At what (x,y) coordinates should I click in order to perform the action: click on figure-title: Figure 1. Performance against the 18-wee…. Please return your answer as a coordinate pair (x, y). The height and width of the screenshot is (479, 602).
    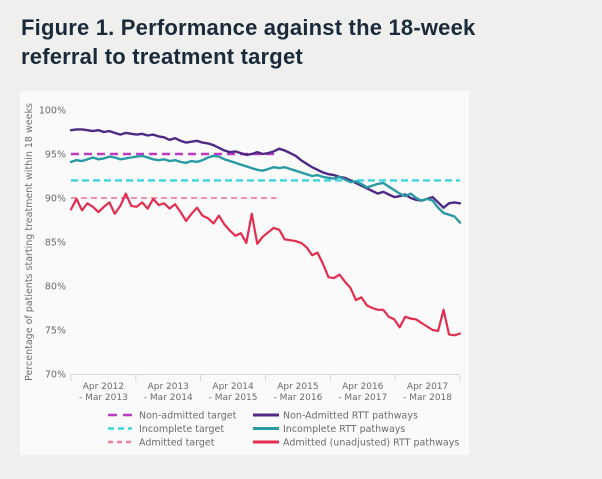
    Looking at the image, I should click on (301, 42).